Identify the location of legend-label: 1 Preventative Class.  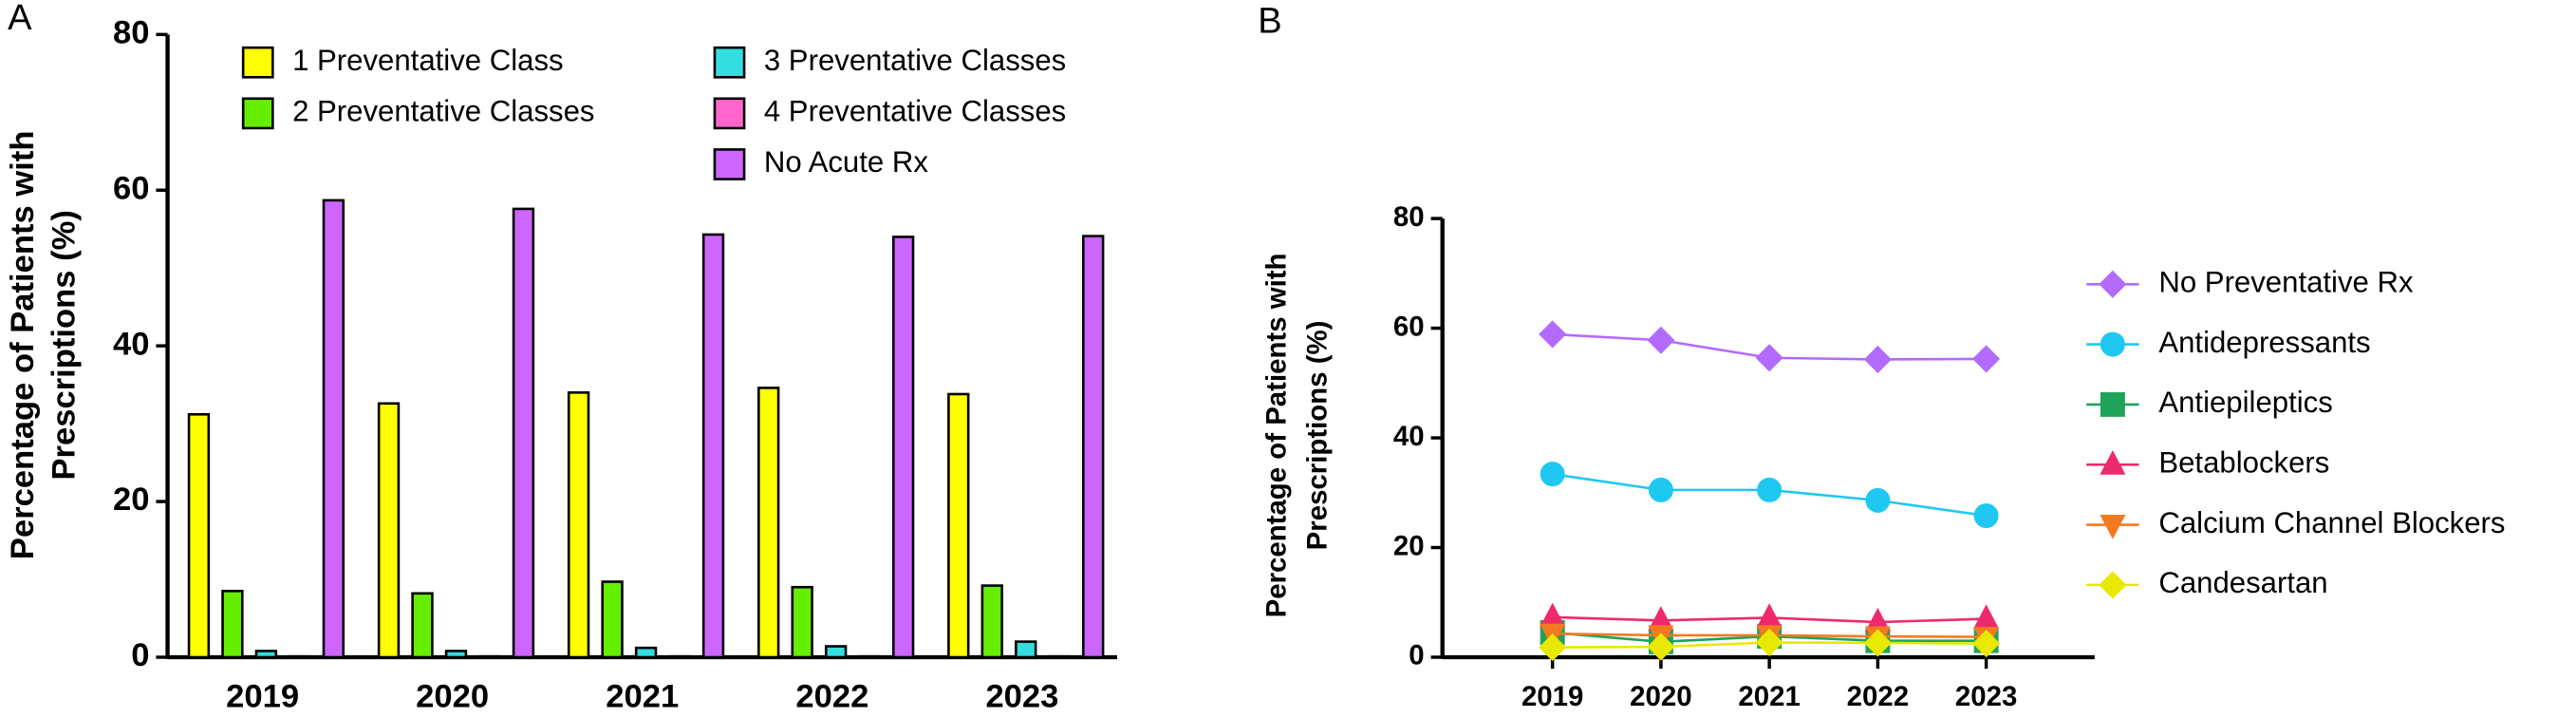
(428, 61).